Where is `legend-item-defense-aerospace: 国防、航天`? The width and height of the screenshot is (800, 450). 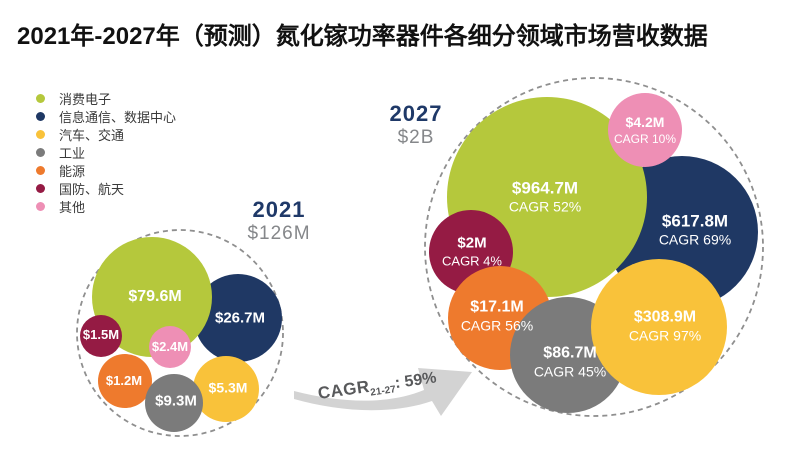
legend-item-defense-aerospace: 国防、航天 is located at coordinates (106, 188).